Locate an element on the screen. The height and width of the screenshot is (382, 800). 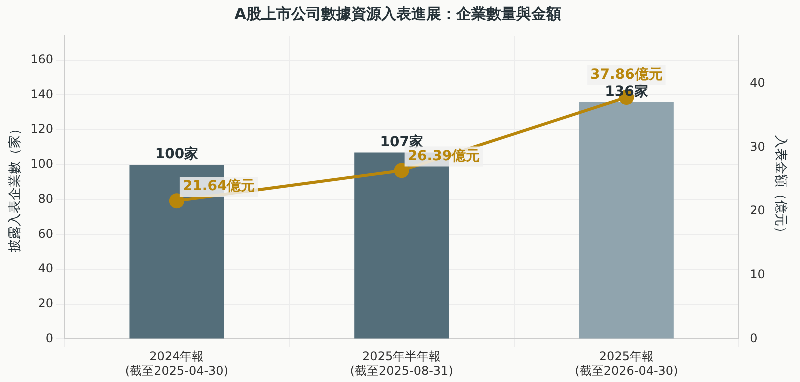
y-tick-label: 60 is located at coordinates (46, 233).